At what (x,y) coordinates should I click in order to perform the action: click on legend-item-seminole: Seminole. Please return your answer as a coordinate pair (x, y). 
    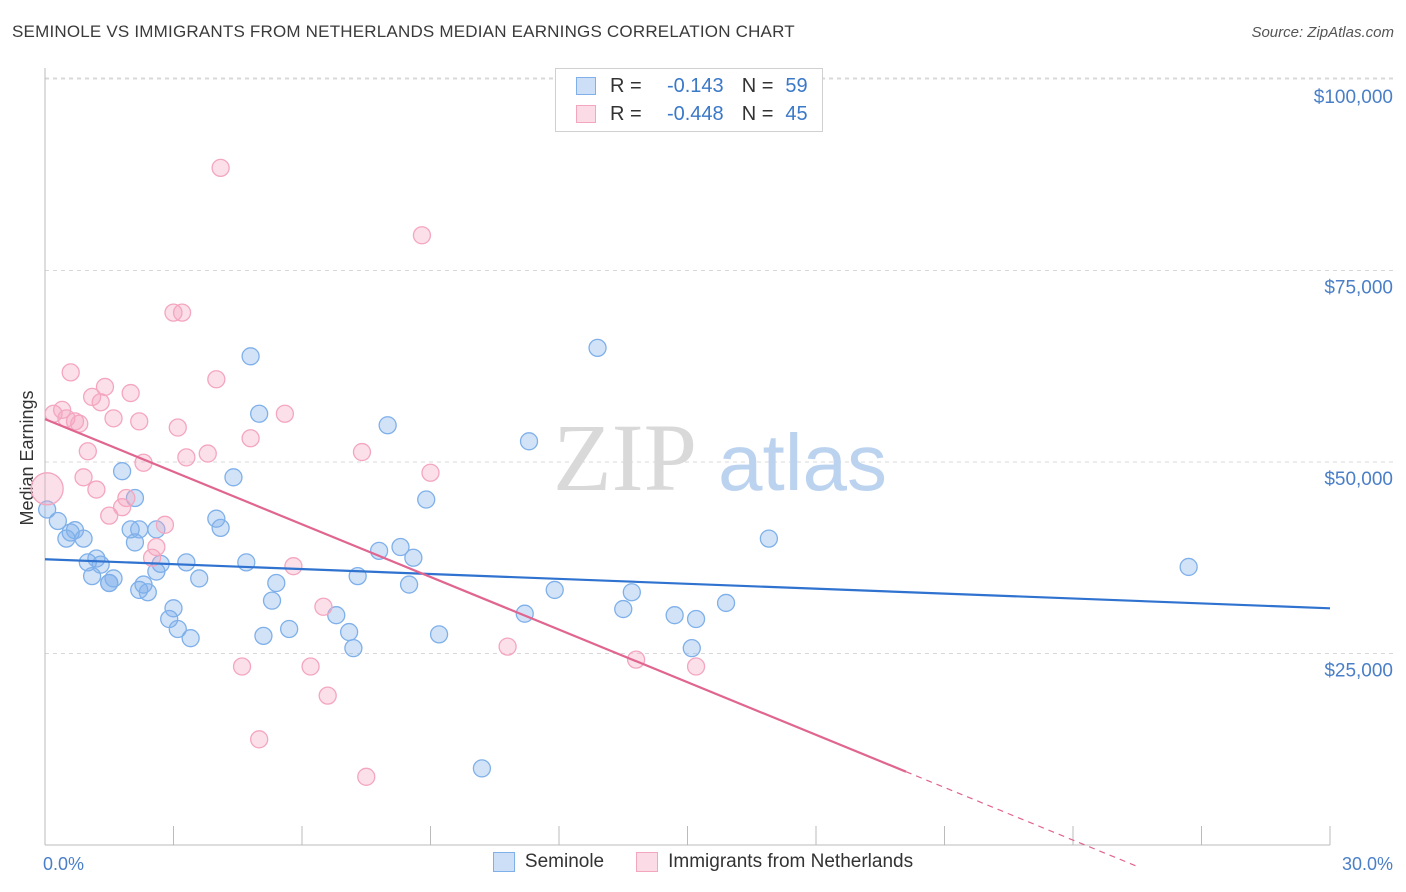
    Looking at the image, I should click on (548, 862).